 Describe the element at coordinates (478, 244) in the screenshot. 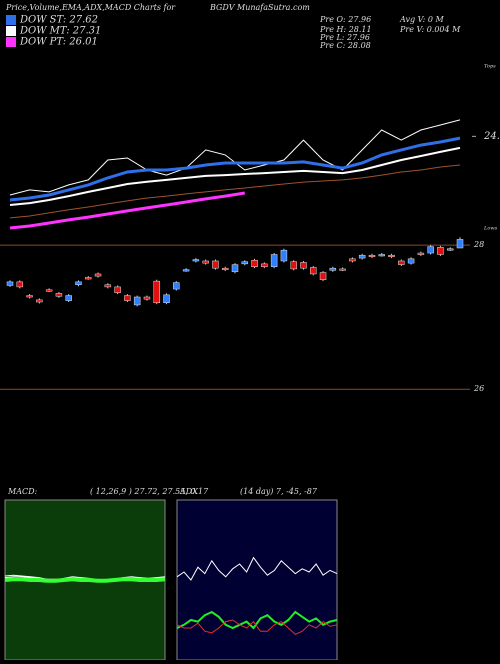

I see `y-tick-label: 28` at that location.